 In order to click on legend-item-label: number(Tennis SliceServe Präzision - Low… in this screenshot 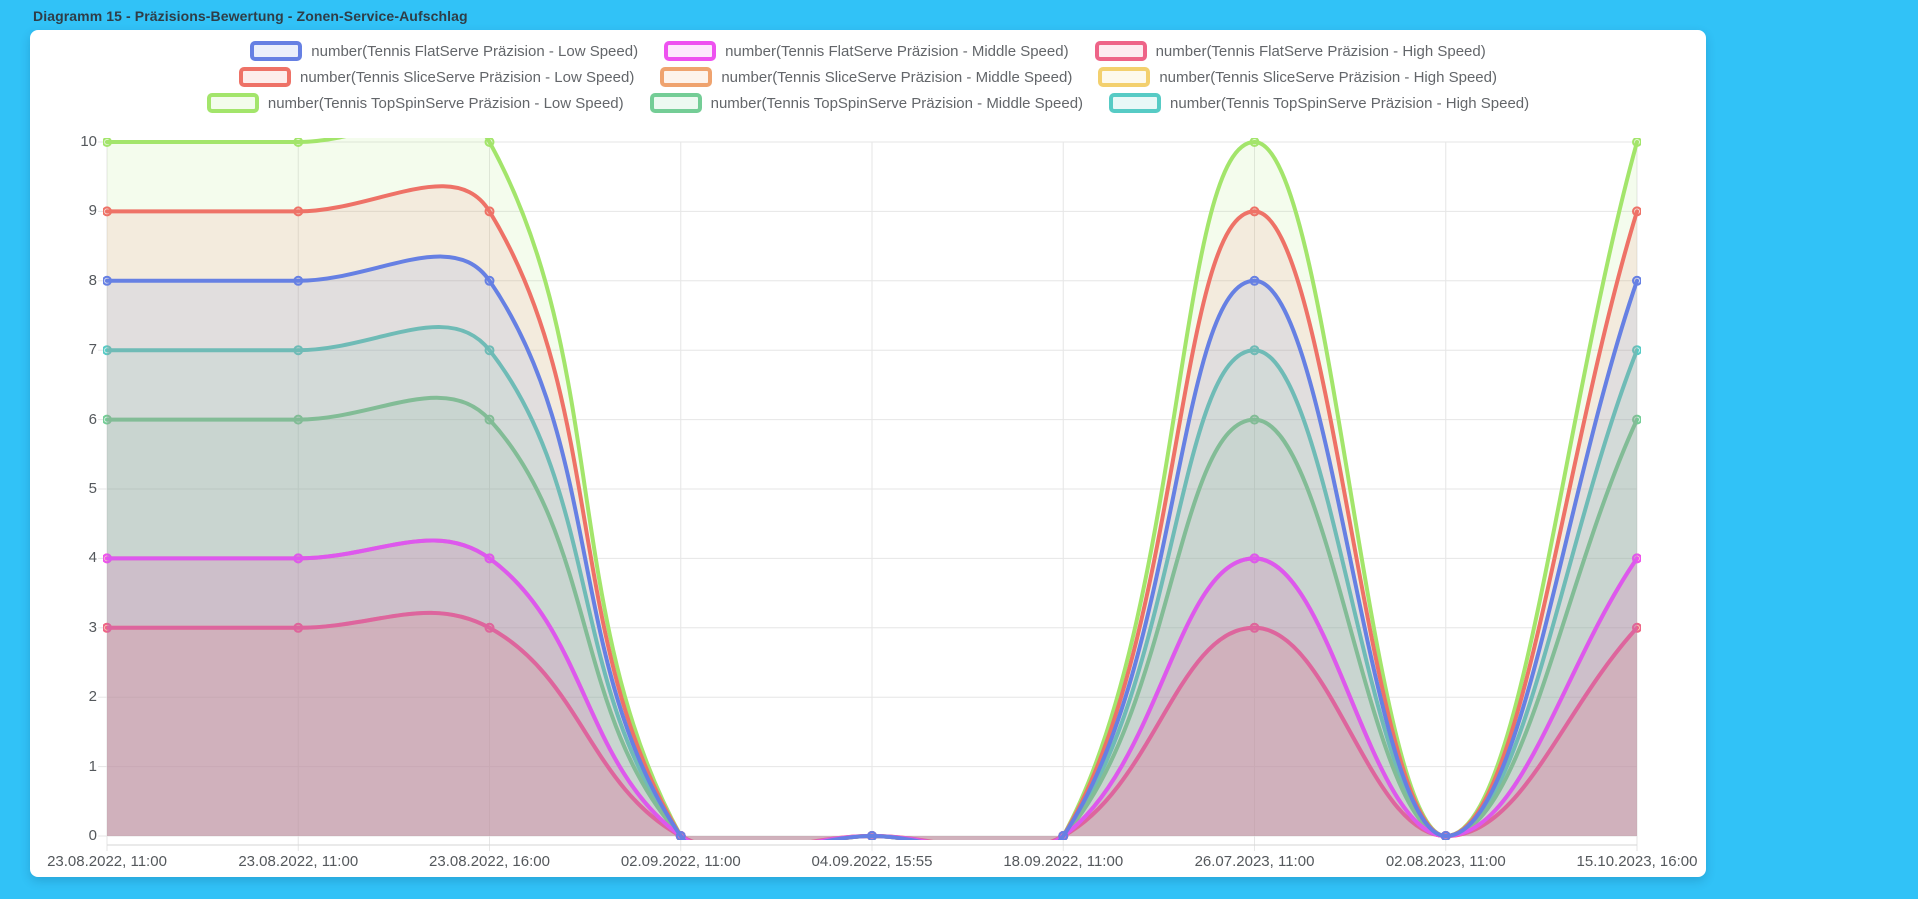, I will do `click(467, 77)`.